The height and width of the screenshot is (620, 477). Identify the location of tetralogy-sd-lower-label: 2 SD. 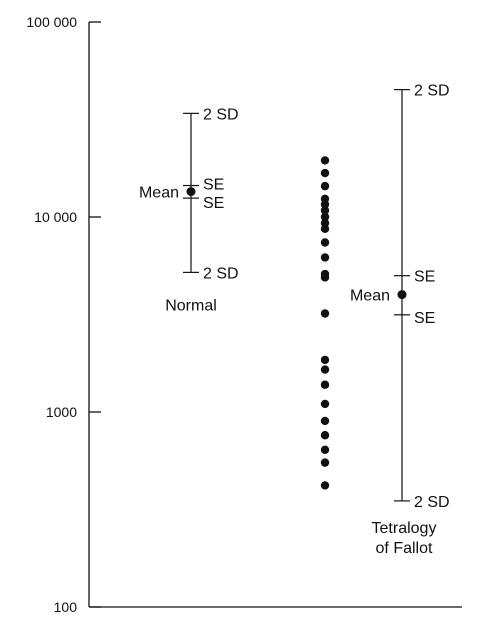
(432, 502).